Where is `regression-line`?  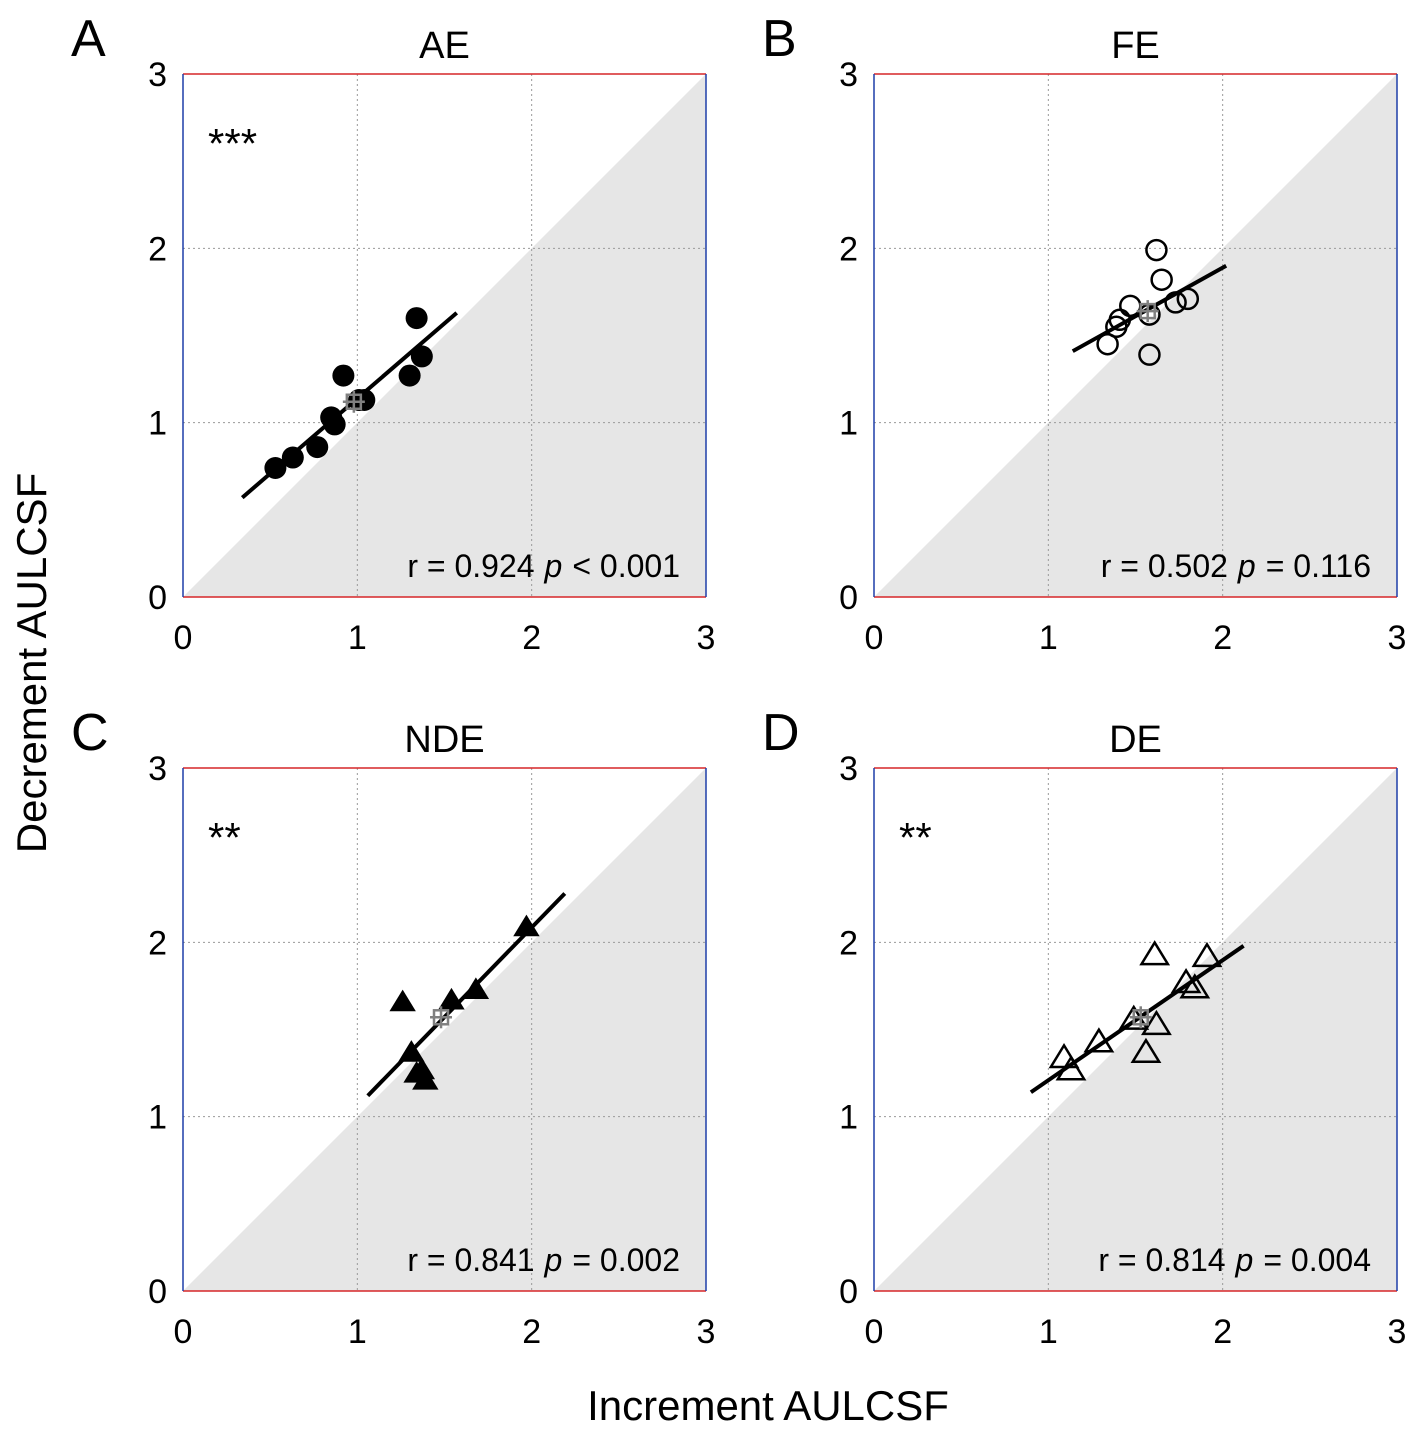
regression-line is located at coordinates (1149, 308).